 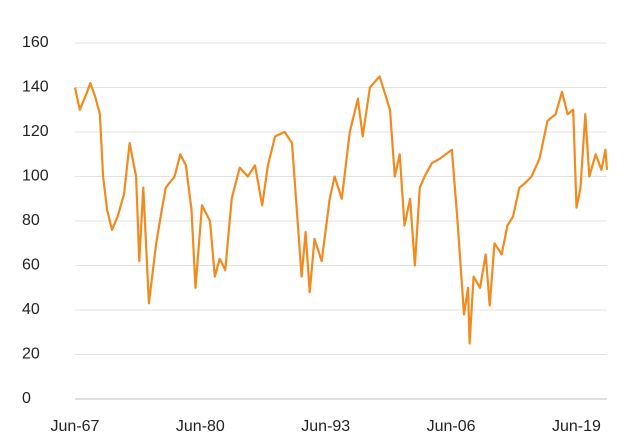 What do you see at coordinates (75, 426) in the screenshot?
I see `x-tick-label: Jun-67` at bounding box center [75, 426].